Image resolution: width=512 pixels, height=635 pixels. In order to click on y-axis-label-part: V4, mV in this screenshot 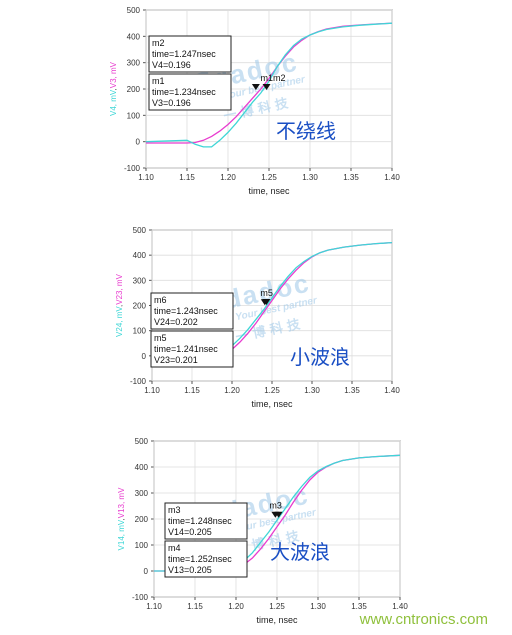, I will do `click(113, 102)`.